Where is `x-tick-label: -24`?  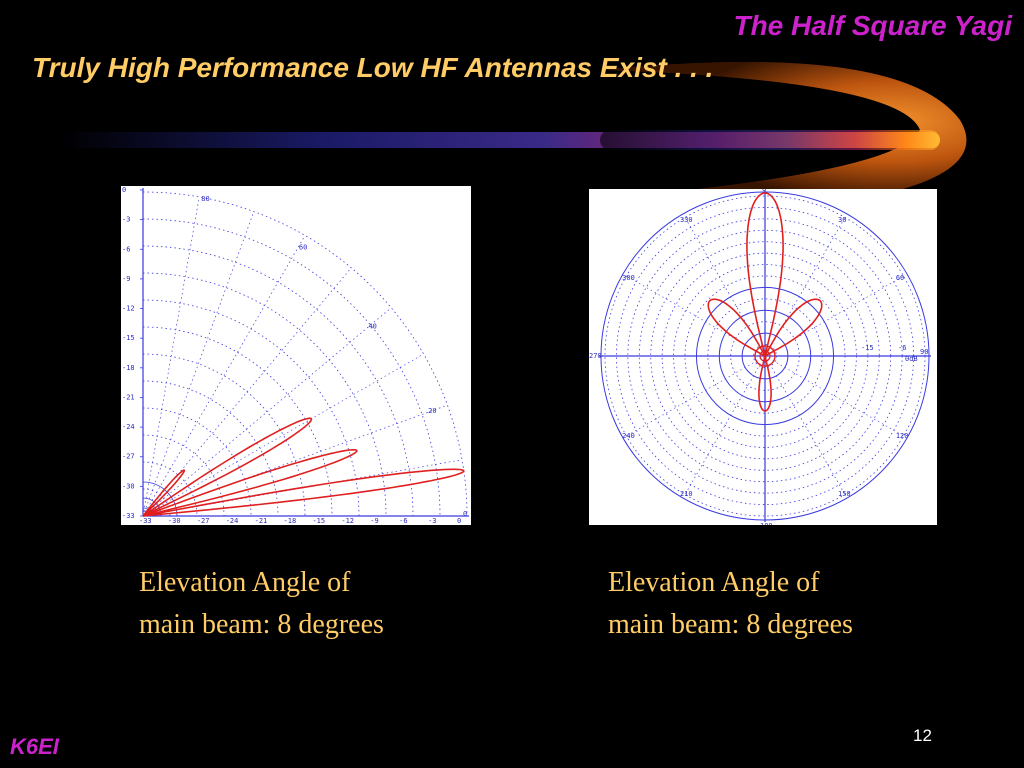 x-tick-label: -24 is located at coordinates (232, 521).